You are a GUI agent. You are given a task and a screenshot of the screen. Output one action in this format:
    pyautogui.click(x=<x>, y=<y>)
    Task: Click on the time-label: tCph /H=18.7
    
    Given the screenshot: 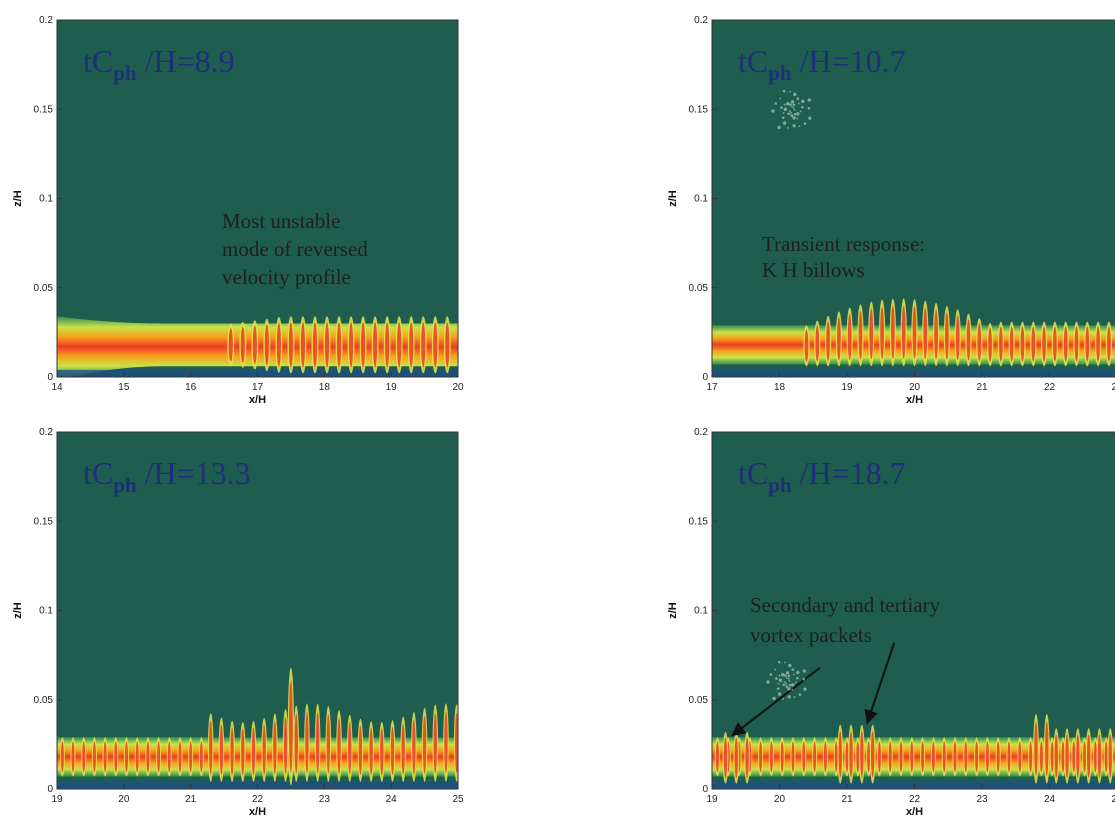 What is the action you would take?
    pyautogui.click(x=822, y=476)
    